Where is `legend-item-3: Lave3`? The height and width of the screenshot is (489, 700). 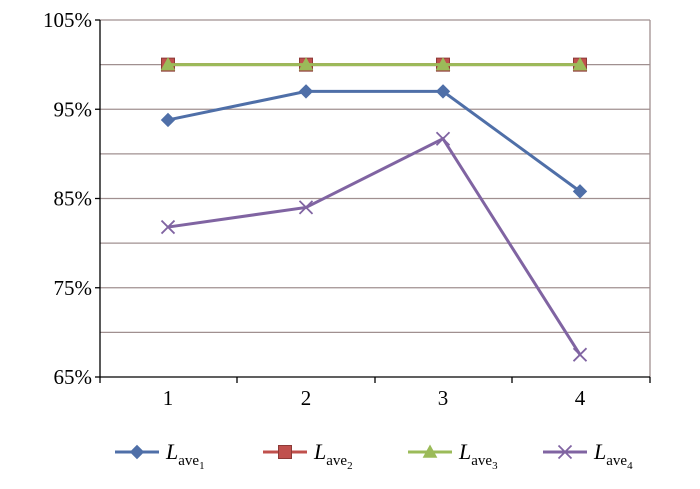 legend-item-3: Lave3 is located at coordinates (453, 455).